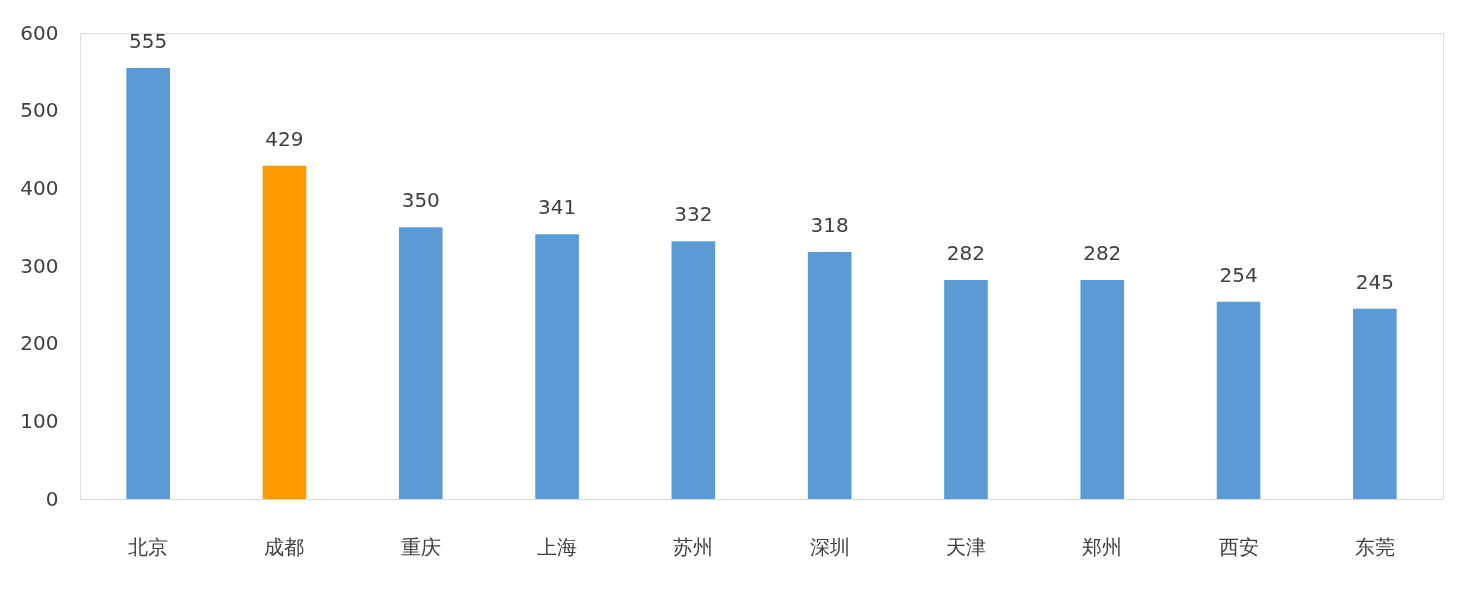 The height and width of the screenshot is (593, 1478). What do you see at coordinates (420, 200) in the screenshot?
I see `data-label: 350` at bounding box center [420, 200].